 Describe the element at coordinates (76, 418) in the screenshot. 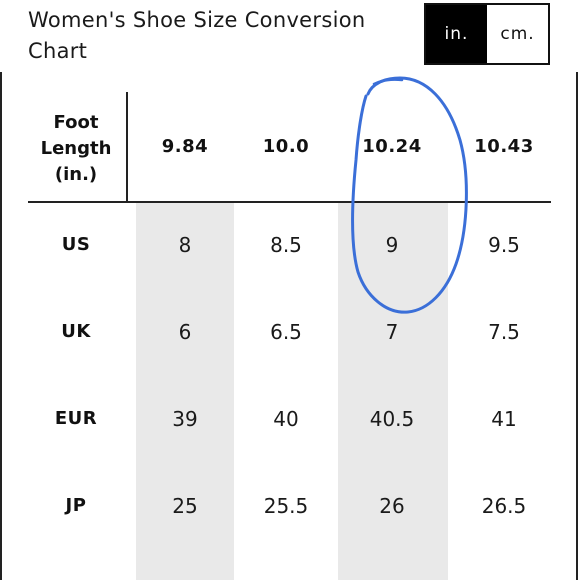

I see `row-label-eur: EUR` at that location.